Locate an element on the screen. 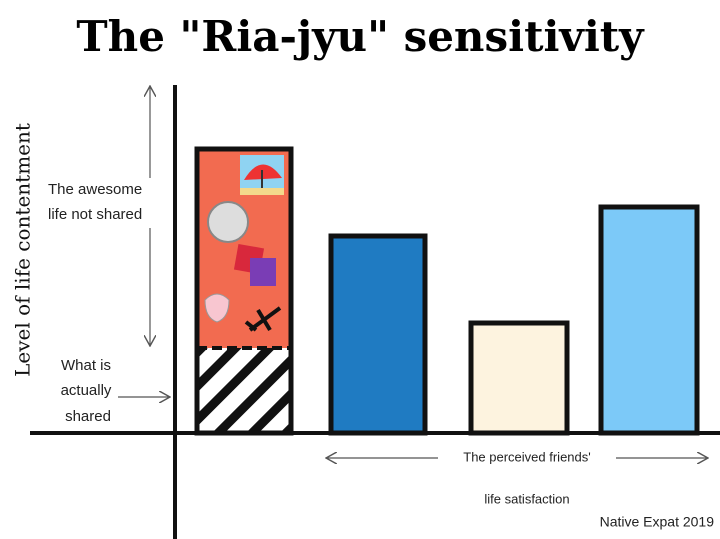 The width and height of the screenshot is (720, 539). annotation: The awesome is located at coordinates (95, 189).